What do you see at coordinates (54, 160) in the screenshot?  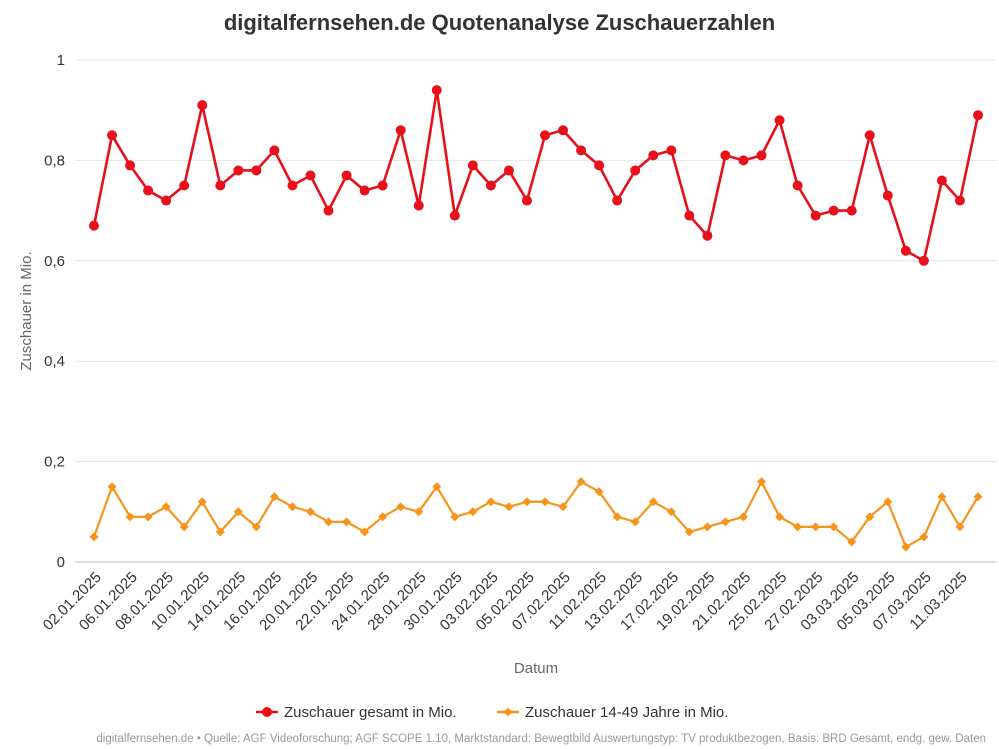 I see `y-tick-label: 0,8` at bounding box center [54, 160].